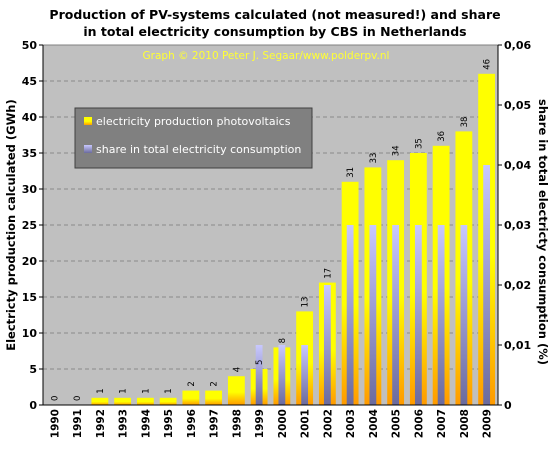 This screenshot has height=450, width=551. What do you see at coordinates (283, 340) in the screenshot?
I see `bar-data-label: 8` at bounding box center [283, 340].